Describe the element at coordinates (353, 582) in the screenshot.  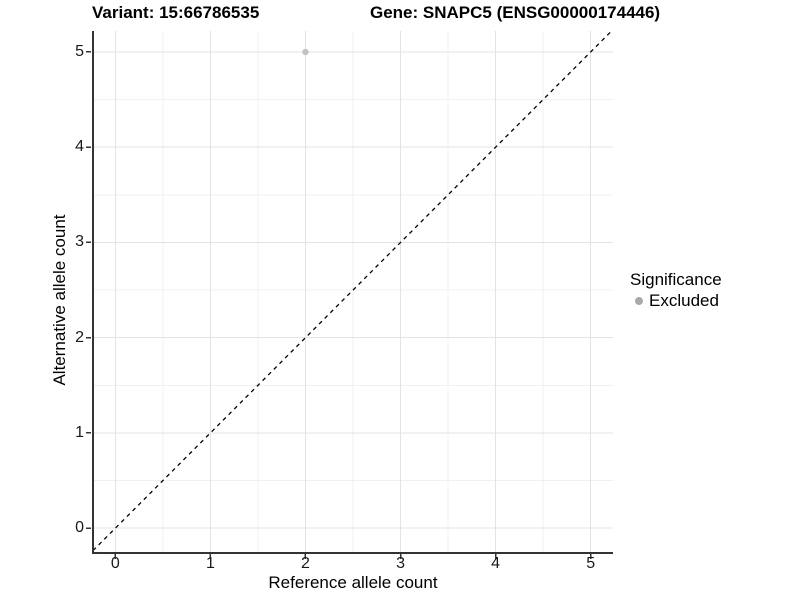
I see `x-axis-title: Reference allele count` at that location.